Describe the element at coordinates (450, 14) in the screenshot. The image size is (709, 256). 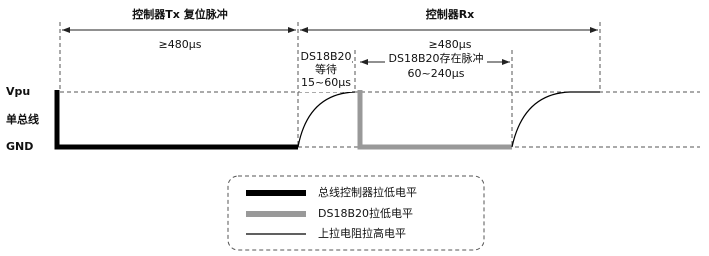
I see `span-title: 控制器Rx` at that location.